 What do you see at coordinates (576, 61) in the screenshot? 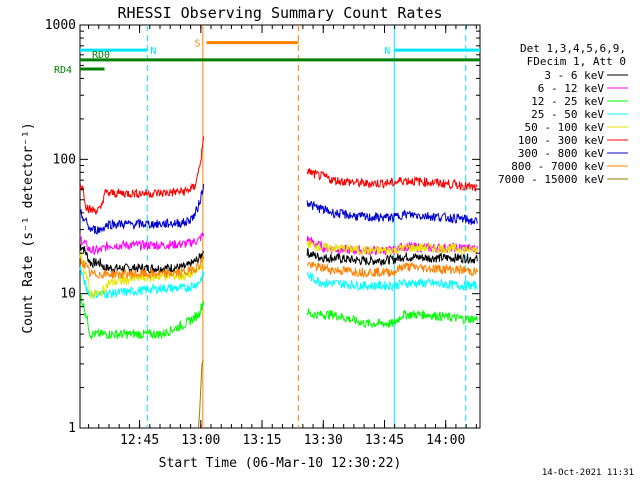
I see `legend-header-line-2: FDecim 1, Att 0` at bounding box center [576, 61].